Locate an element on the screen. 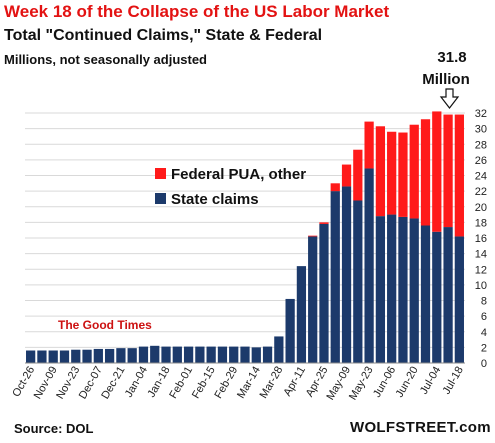 This screenshot has width=495, height=443. y-tick-label: 32 is located at coordinates (481, 114).